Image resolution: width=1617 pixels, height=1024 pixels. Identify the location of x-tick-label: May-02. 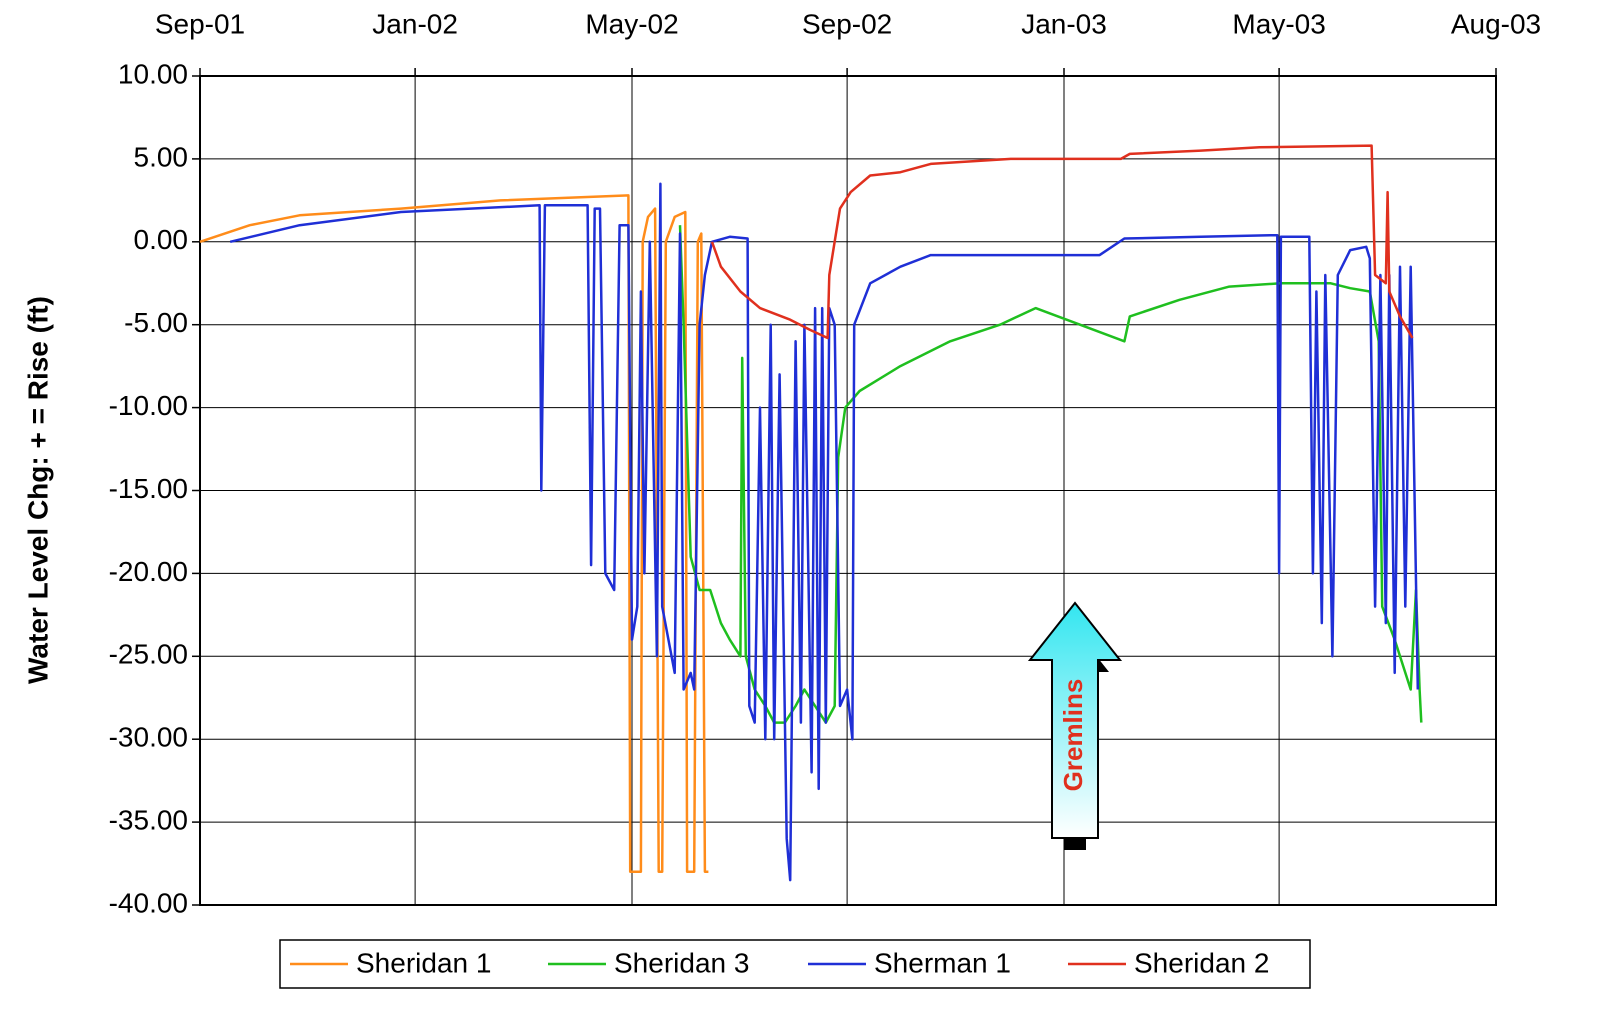
(631, 23).